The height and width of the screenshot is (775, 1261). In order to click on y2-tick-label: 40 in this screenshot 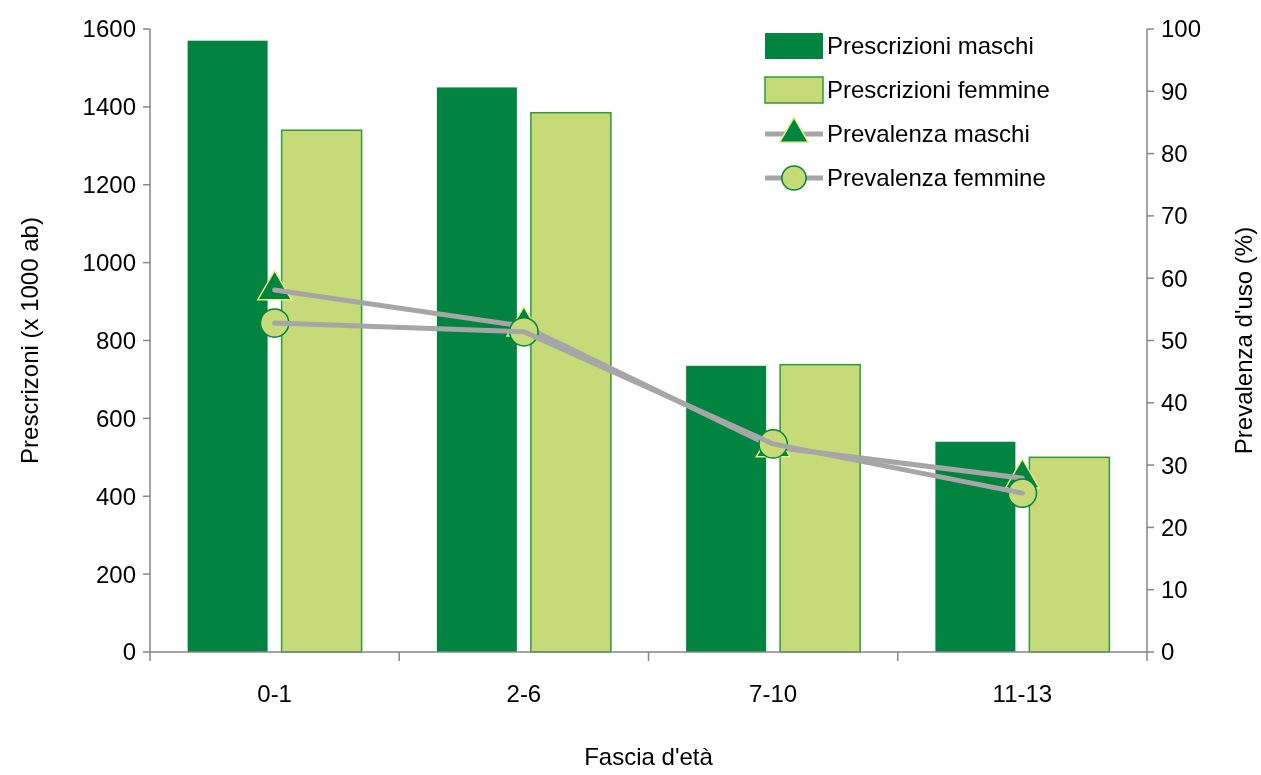, I will do `click(1174, 403)`.